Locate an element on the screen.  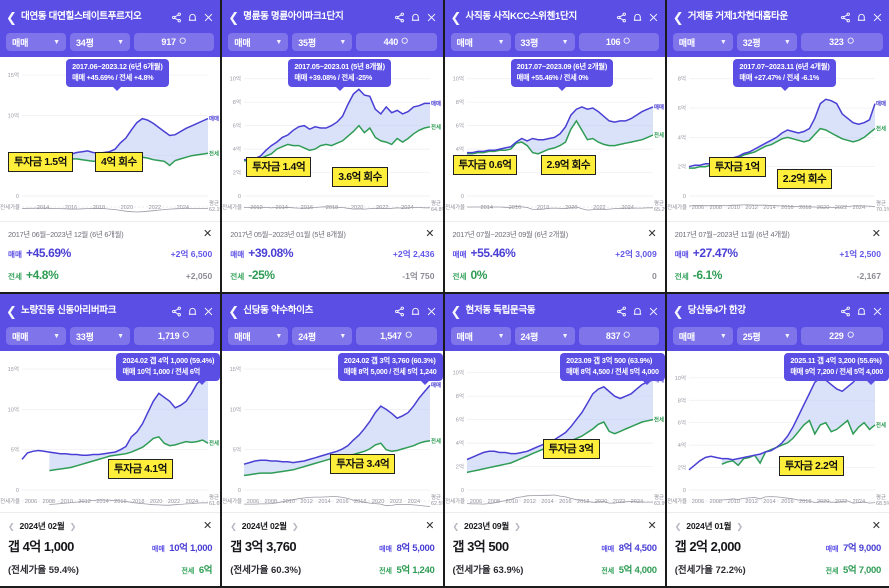
area-select: 25평 ▼ is located at coordinates (766, 336).